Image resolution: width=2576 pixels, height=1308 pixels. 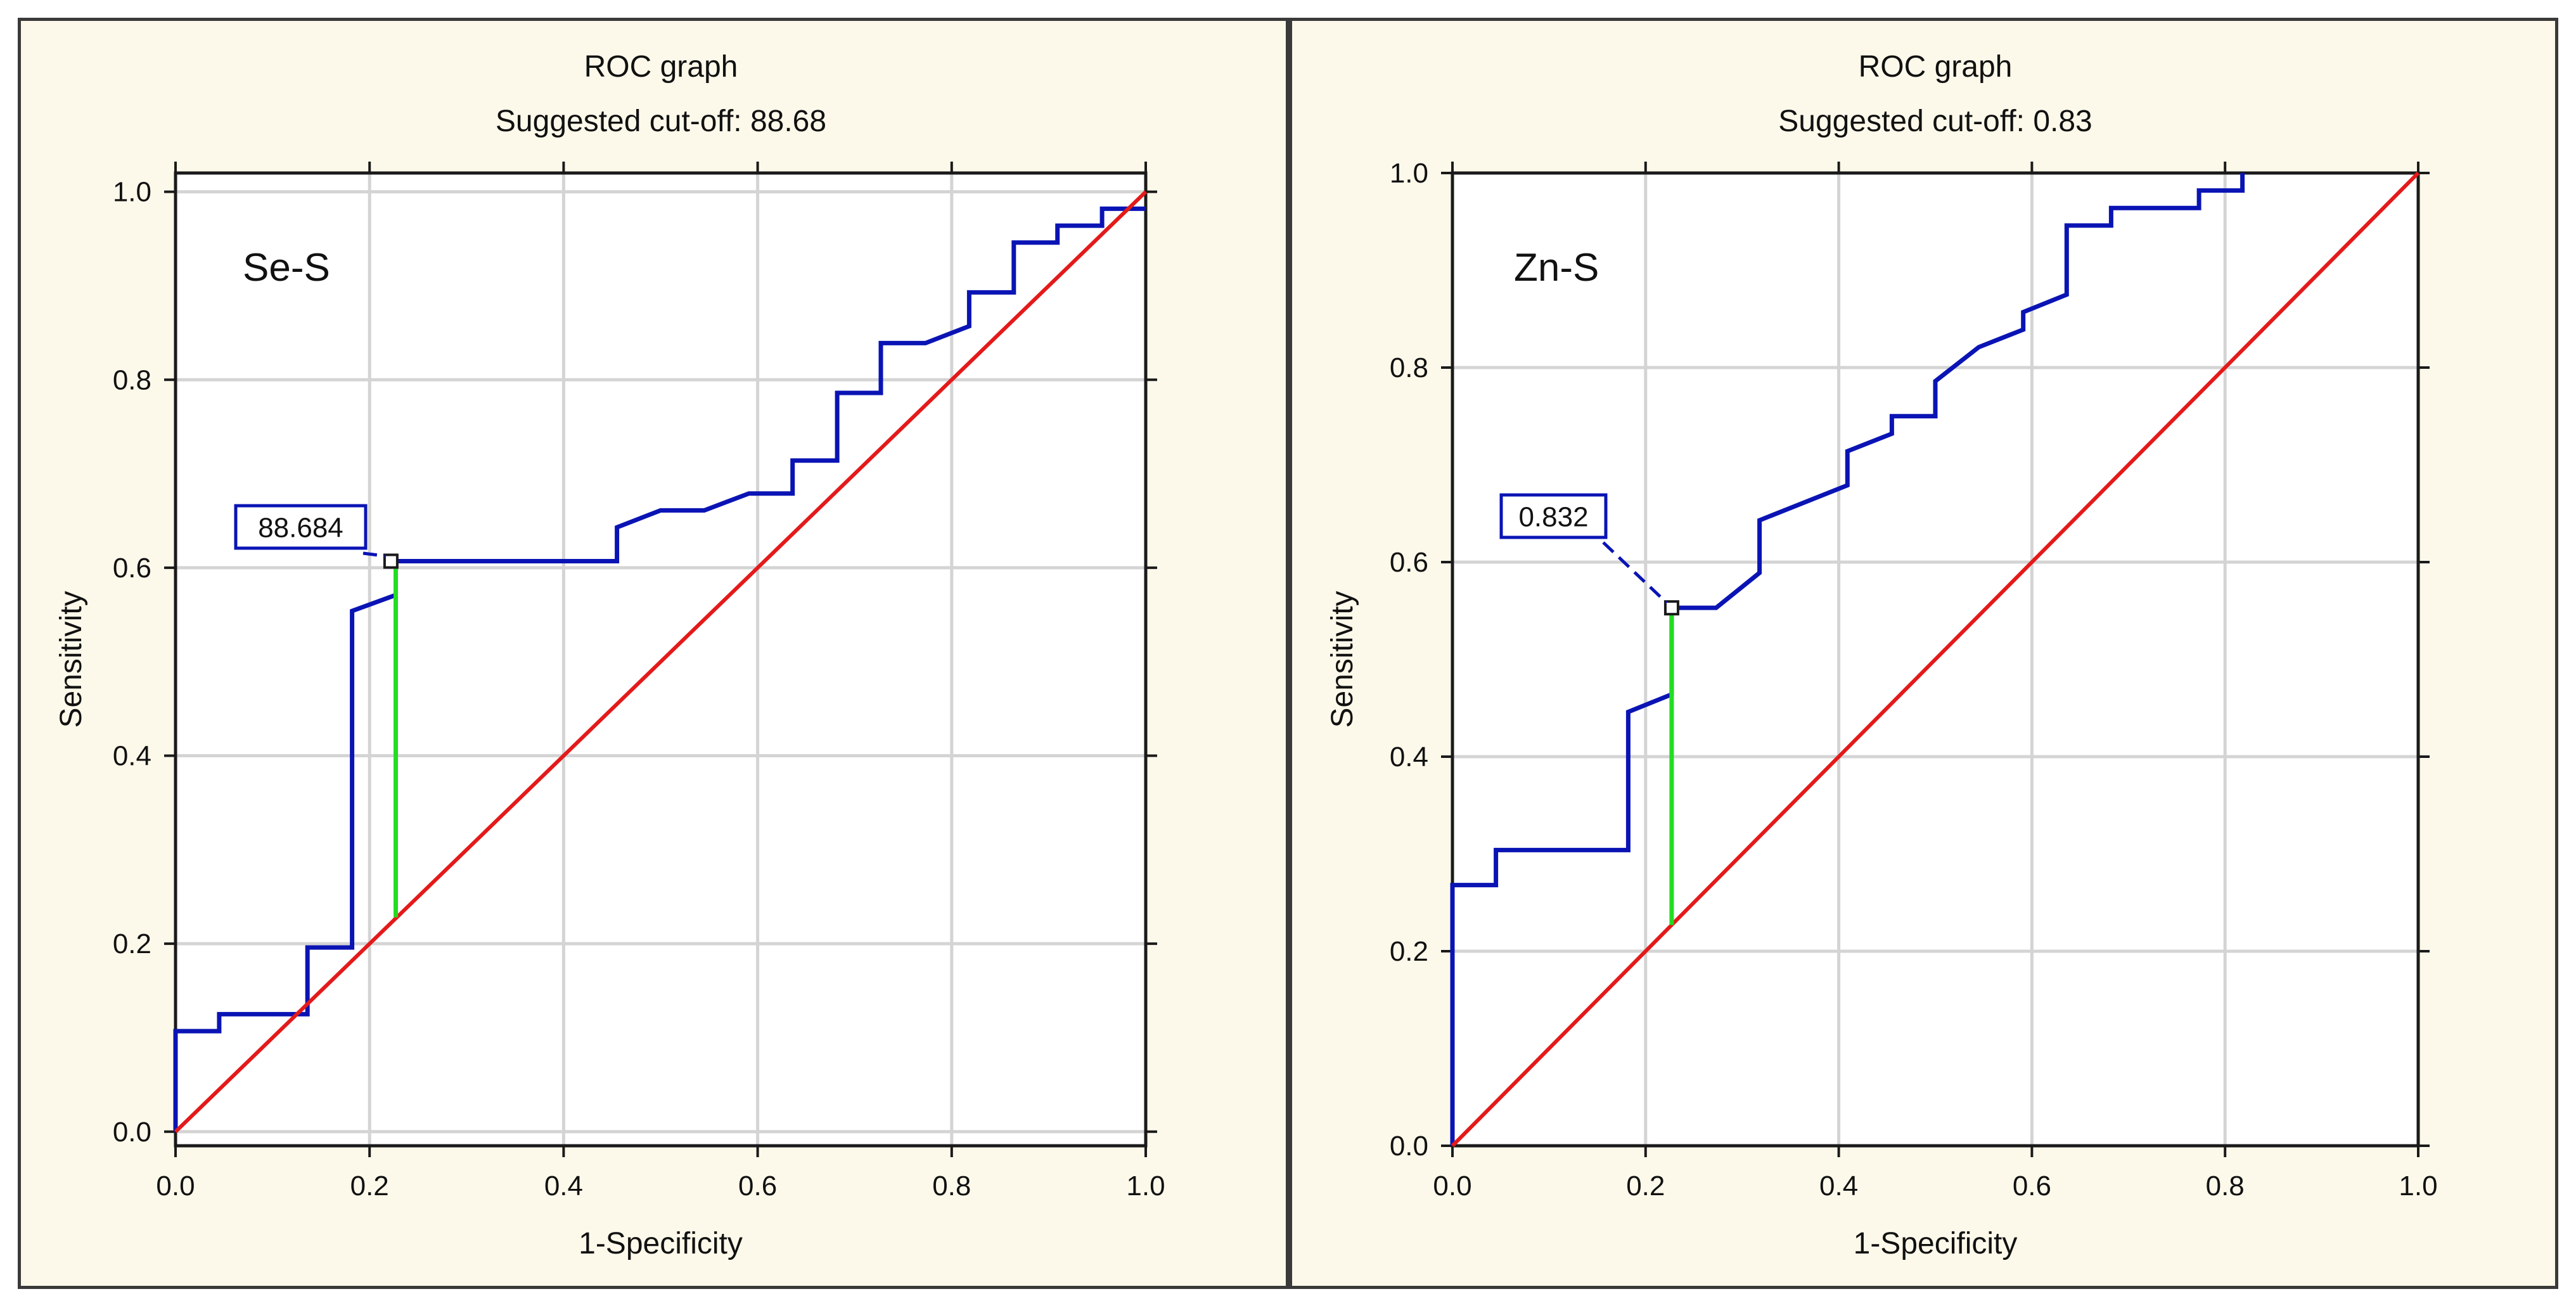 I want to click on cutoff-label: 88.684, so click(x=300, y=529).